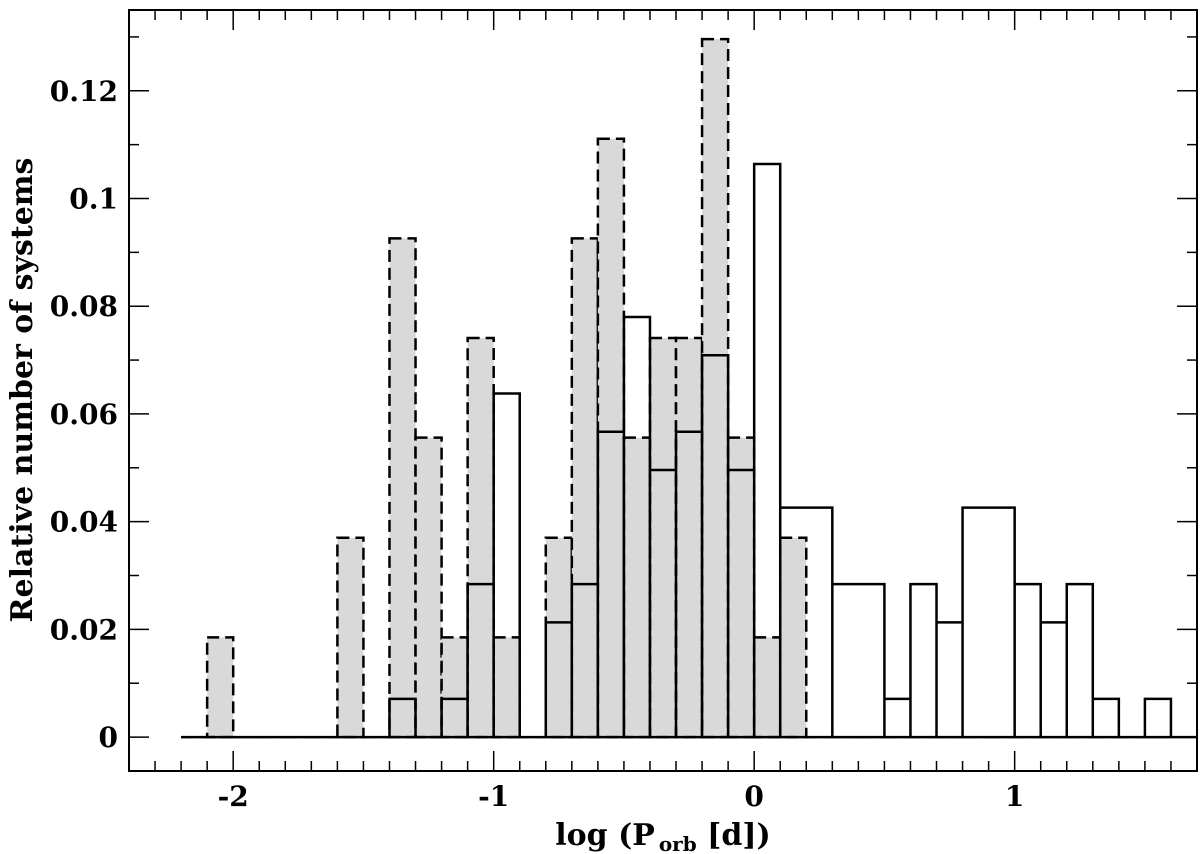 This screenshot has height=854, width=1200. What do you see at coordinates (605, 835) in the screenshot?
I see `x-axis-label-main: log (P` at bounding box center [605, 835].